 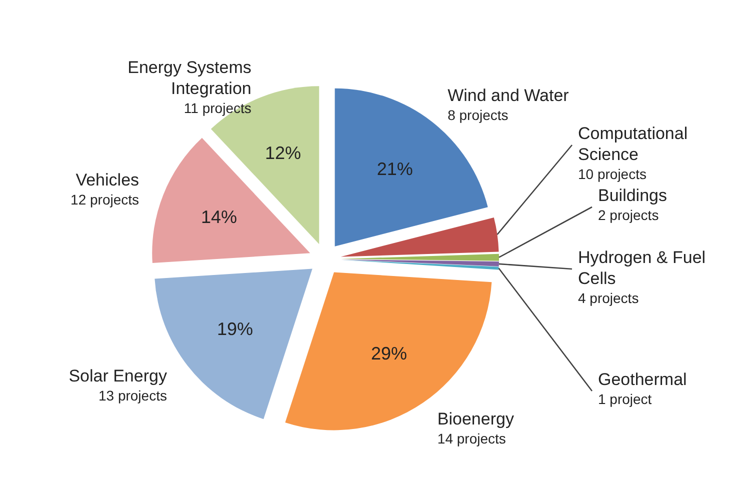 What do you see at coordinates (118, 376) in the screenshot?
I see `slice-label: Solar Energy` at bounding box center [118, 376].